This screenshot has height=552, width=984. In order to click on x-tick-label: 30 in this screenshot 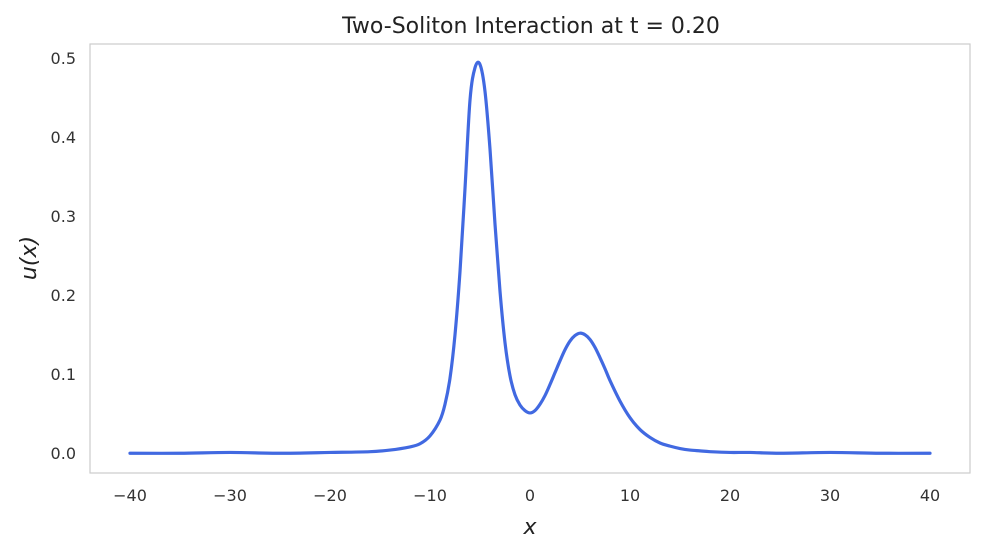, I will do `click(830, 495)`.